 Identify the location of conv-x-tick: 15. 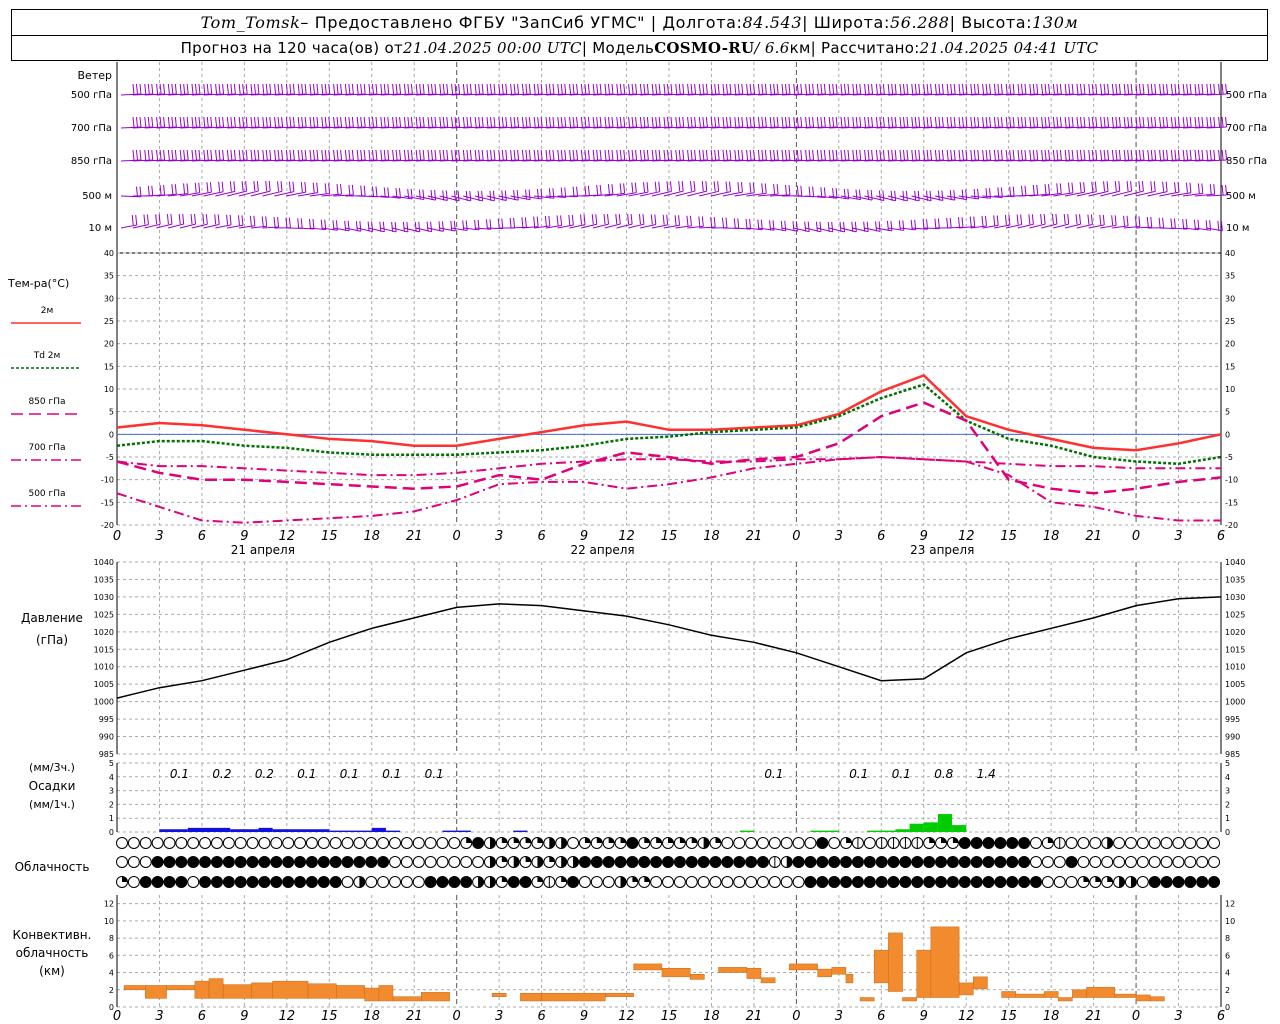
(1008, 1016).